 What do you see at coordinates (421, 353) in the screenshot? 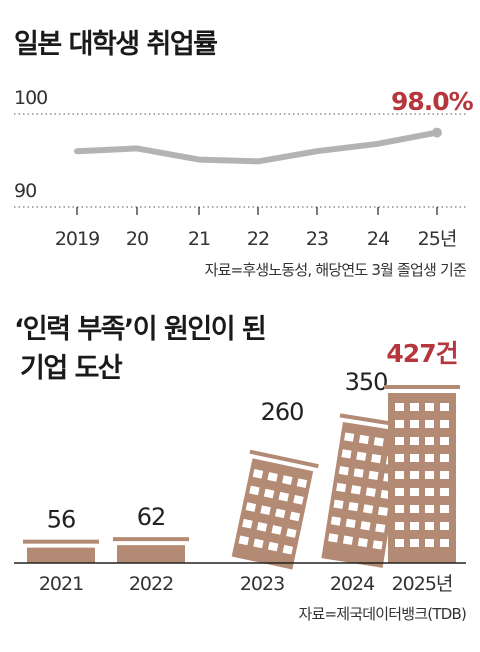
I see `bar-value-label: 427건` at bounding box center [421, 353].